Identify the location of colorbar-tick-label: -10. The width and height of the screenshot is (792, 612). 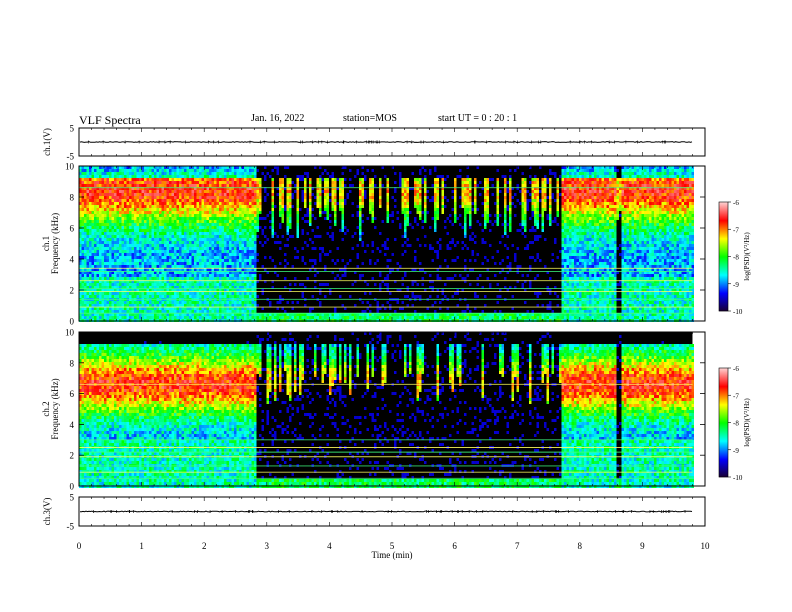
(738, 312).